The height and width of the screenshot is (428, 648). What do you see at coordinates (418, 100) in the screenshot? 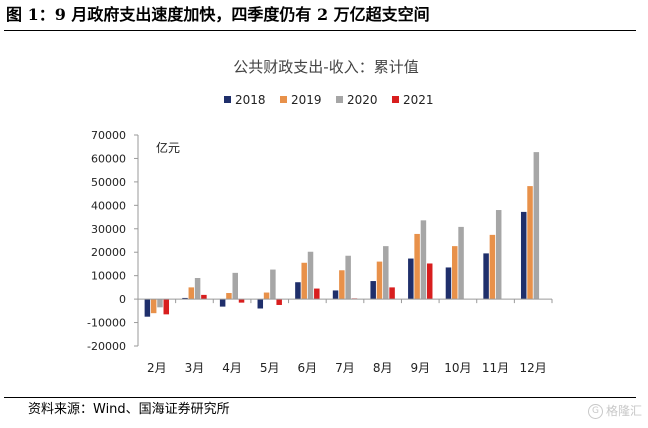
I see `legend-label-2021: 2021` at bounding box center [418, 100].